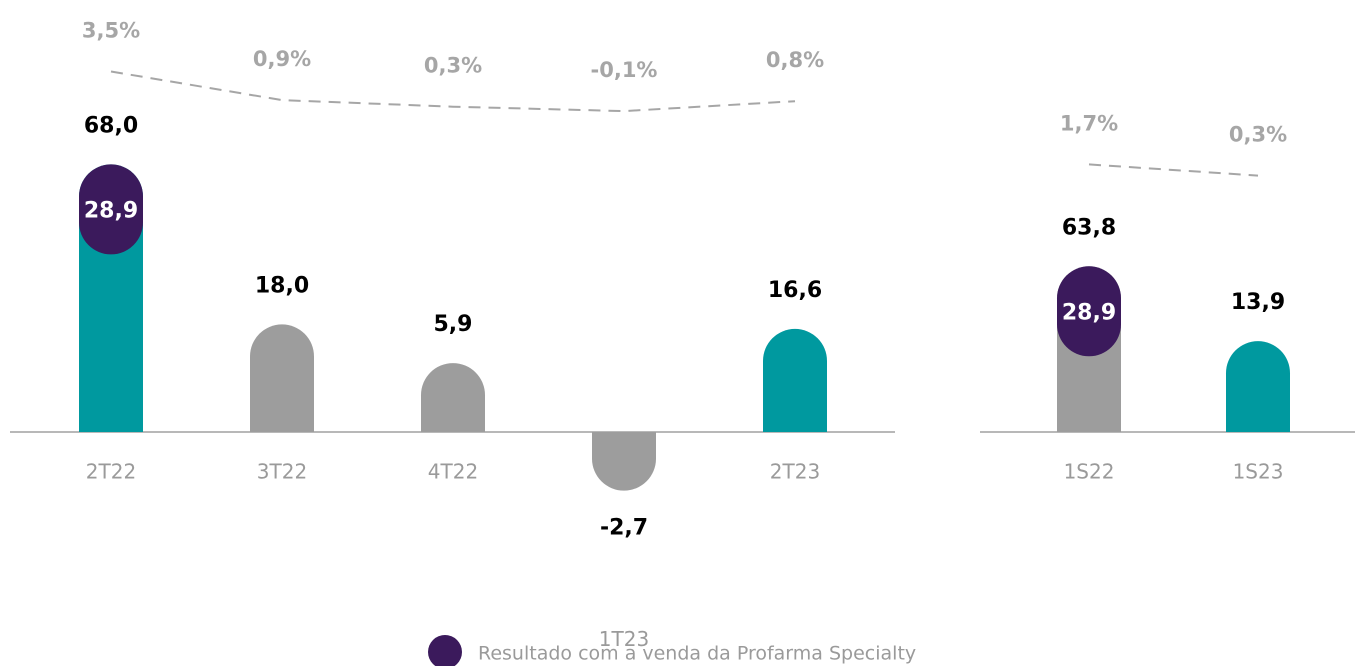  Describe the element at coordinates (282, 472) in the screenshot. I see `x-tick-label: 3T22` at that location.